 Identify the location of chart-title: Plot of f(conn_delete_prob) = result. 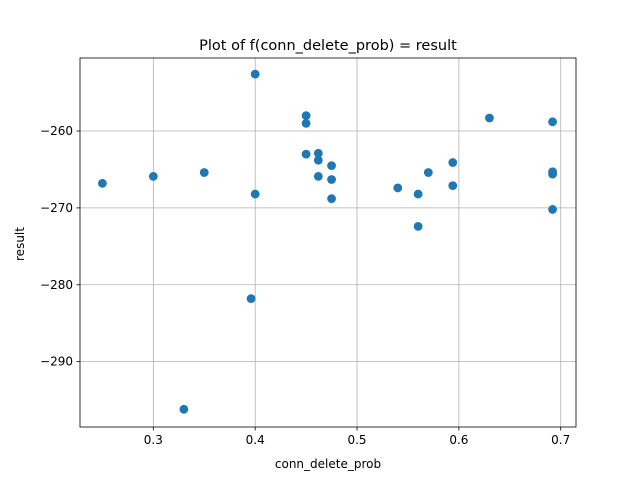
(328, 46).